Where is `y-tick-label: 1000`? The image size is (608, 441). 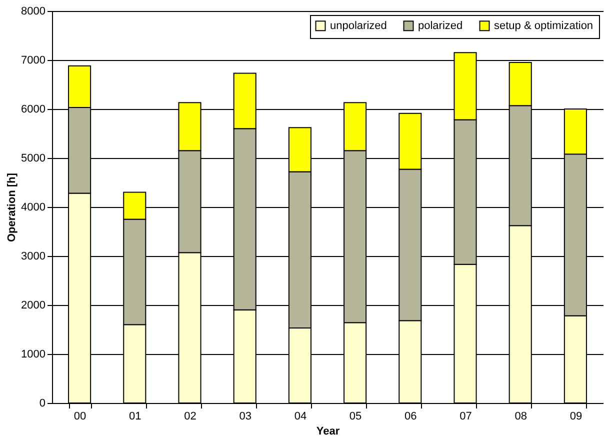 y-tick-label: 1000 is located at coordinates (33, 354).